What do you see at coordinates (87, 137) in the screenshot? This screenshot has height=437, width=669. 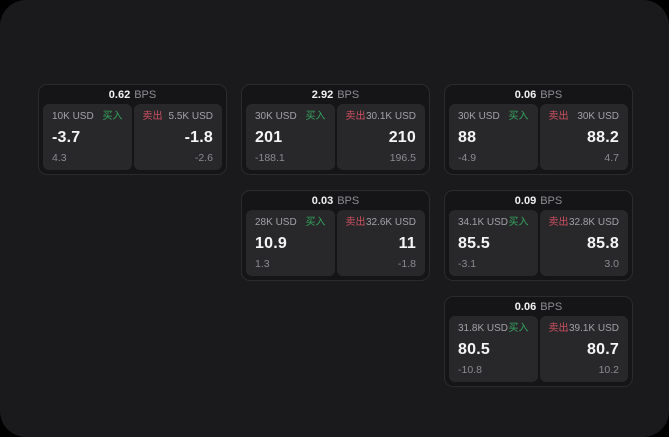 I see `buy-pane: 10K USD 买入 -3.7 4.3` at bounding box center [87, 137].